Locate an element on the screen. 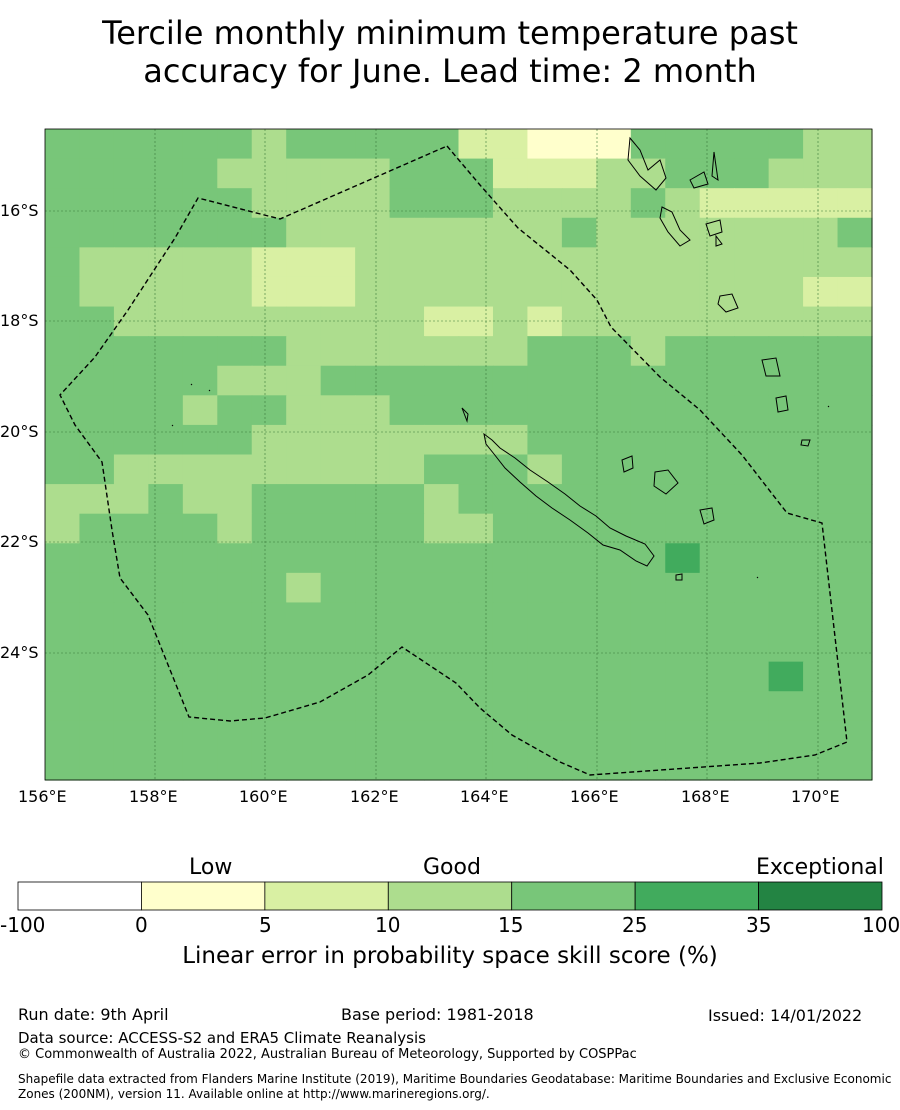 The width and height of the screenshot is (900, 1110). lon-label-170e: 170°E is located at coordinates (815, 796).